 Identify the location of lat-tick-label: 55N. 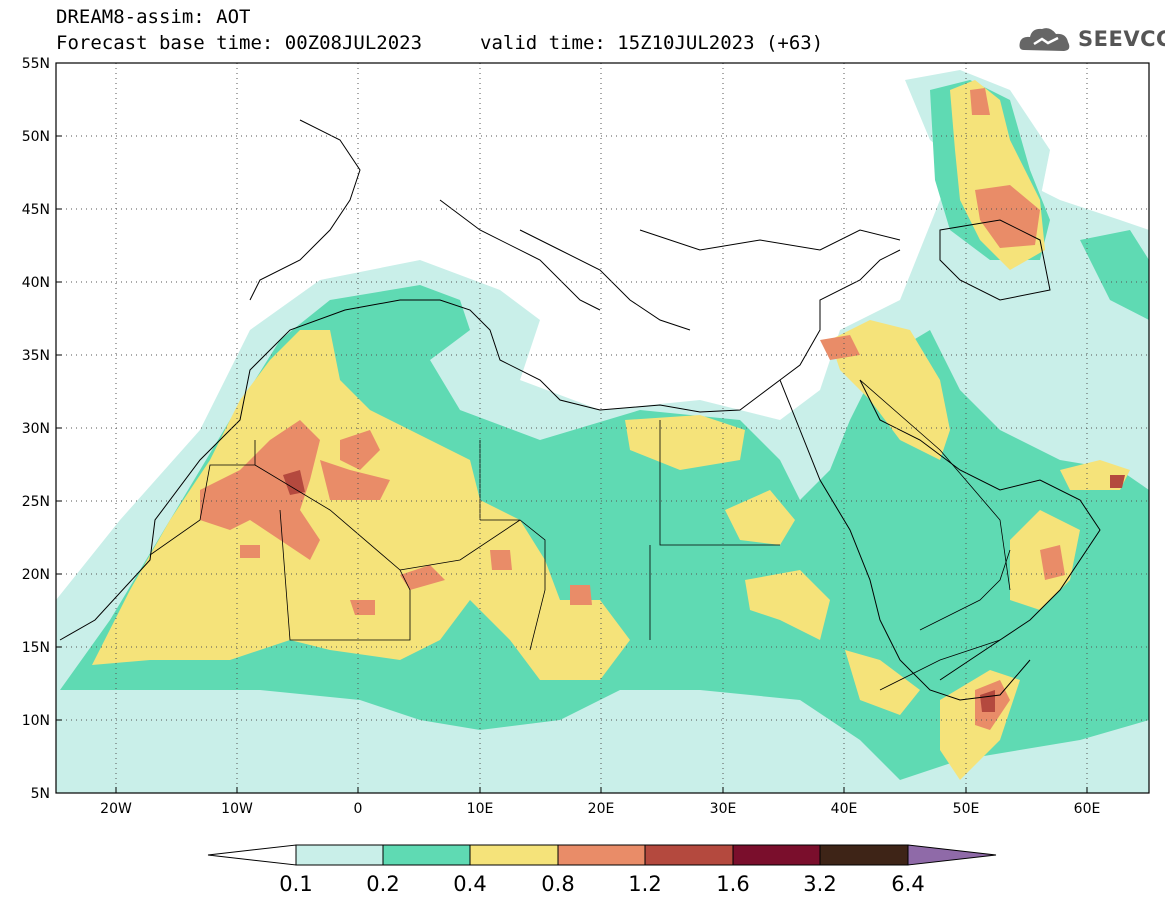
(36, 64).